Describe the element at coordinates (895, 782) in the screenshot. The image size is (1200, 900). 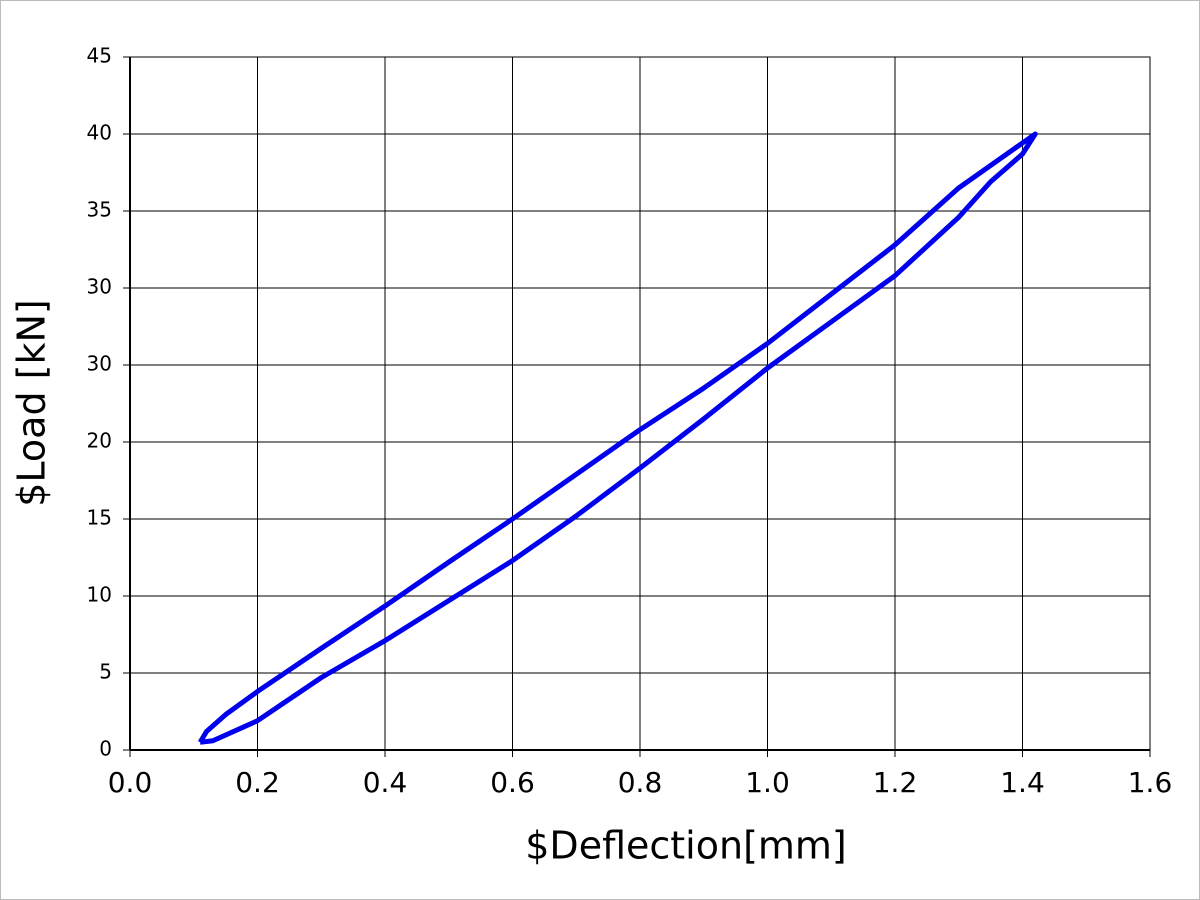
I see `x-tick-label: 1.2` at that location.